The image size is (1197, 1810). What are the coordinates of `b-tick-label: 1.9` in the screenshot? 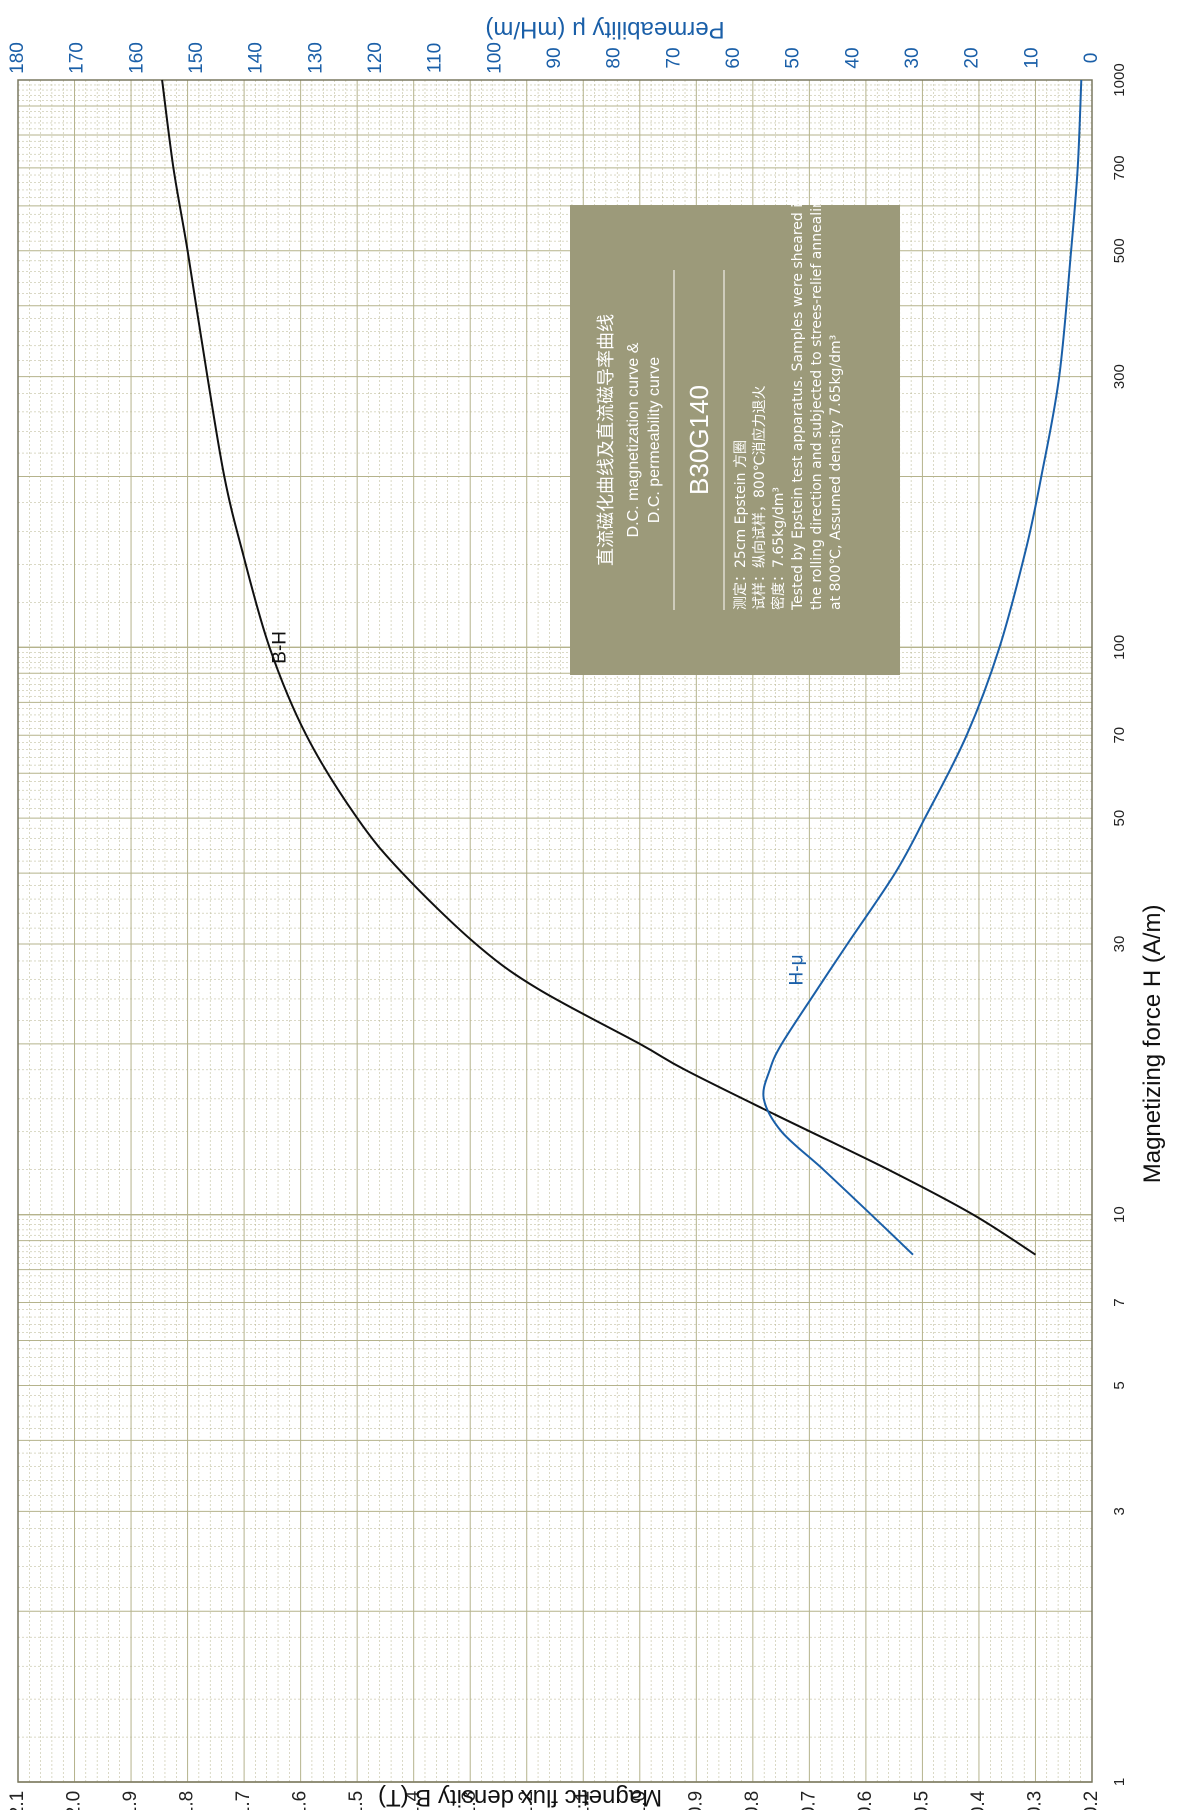 It's located at (130, 1800).